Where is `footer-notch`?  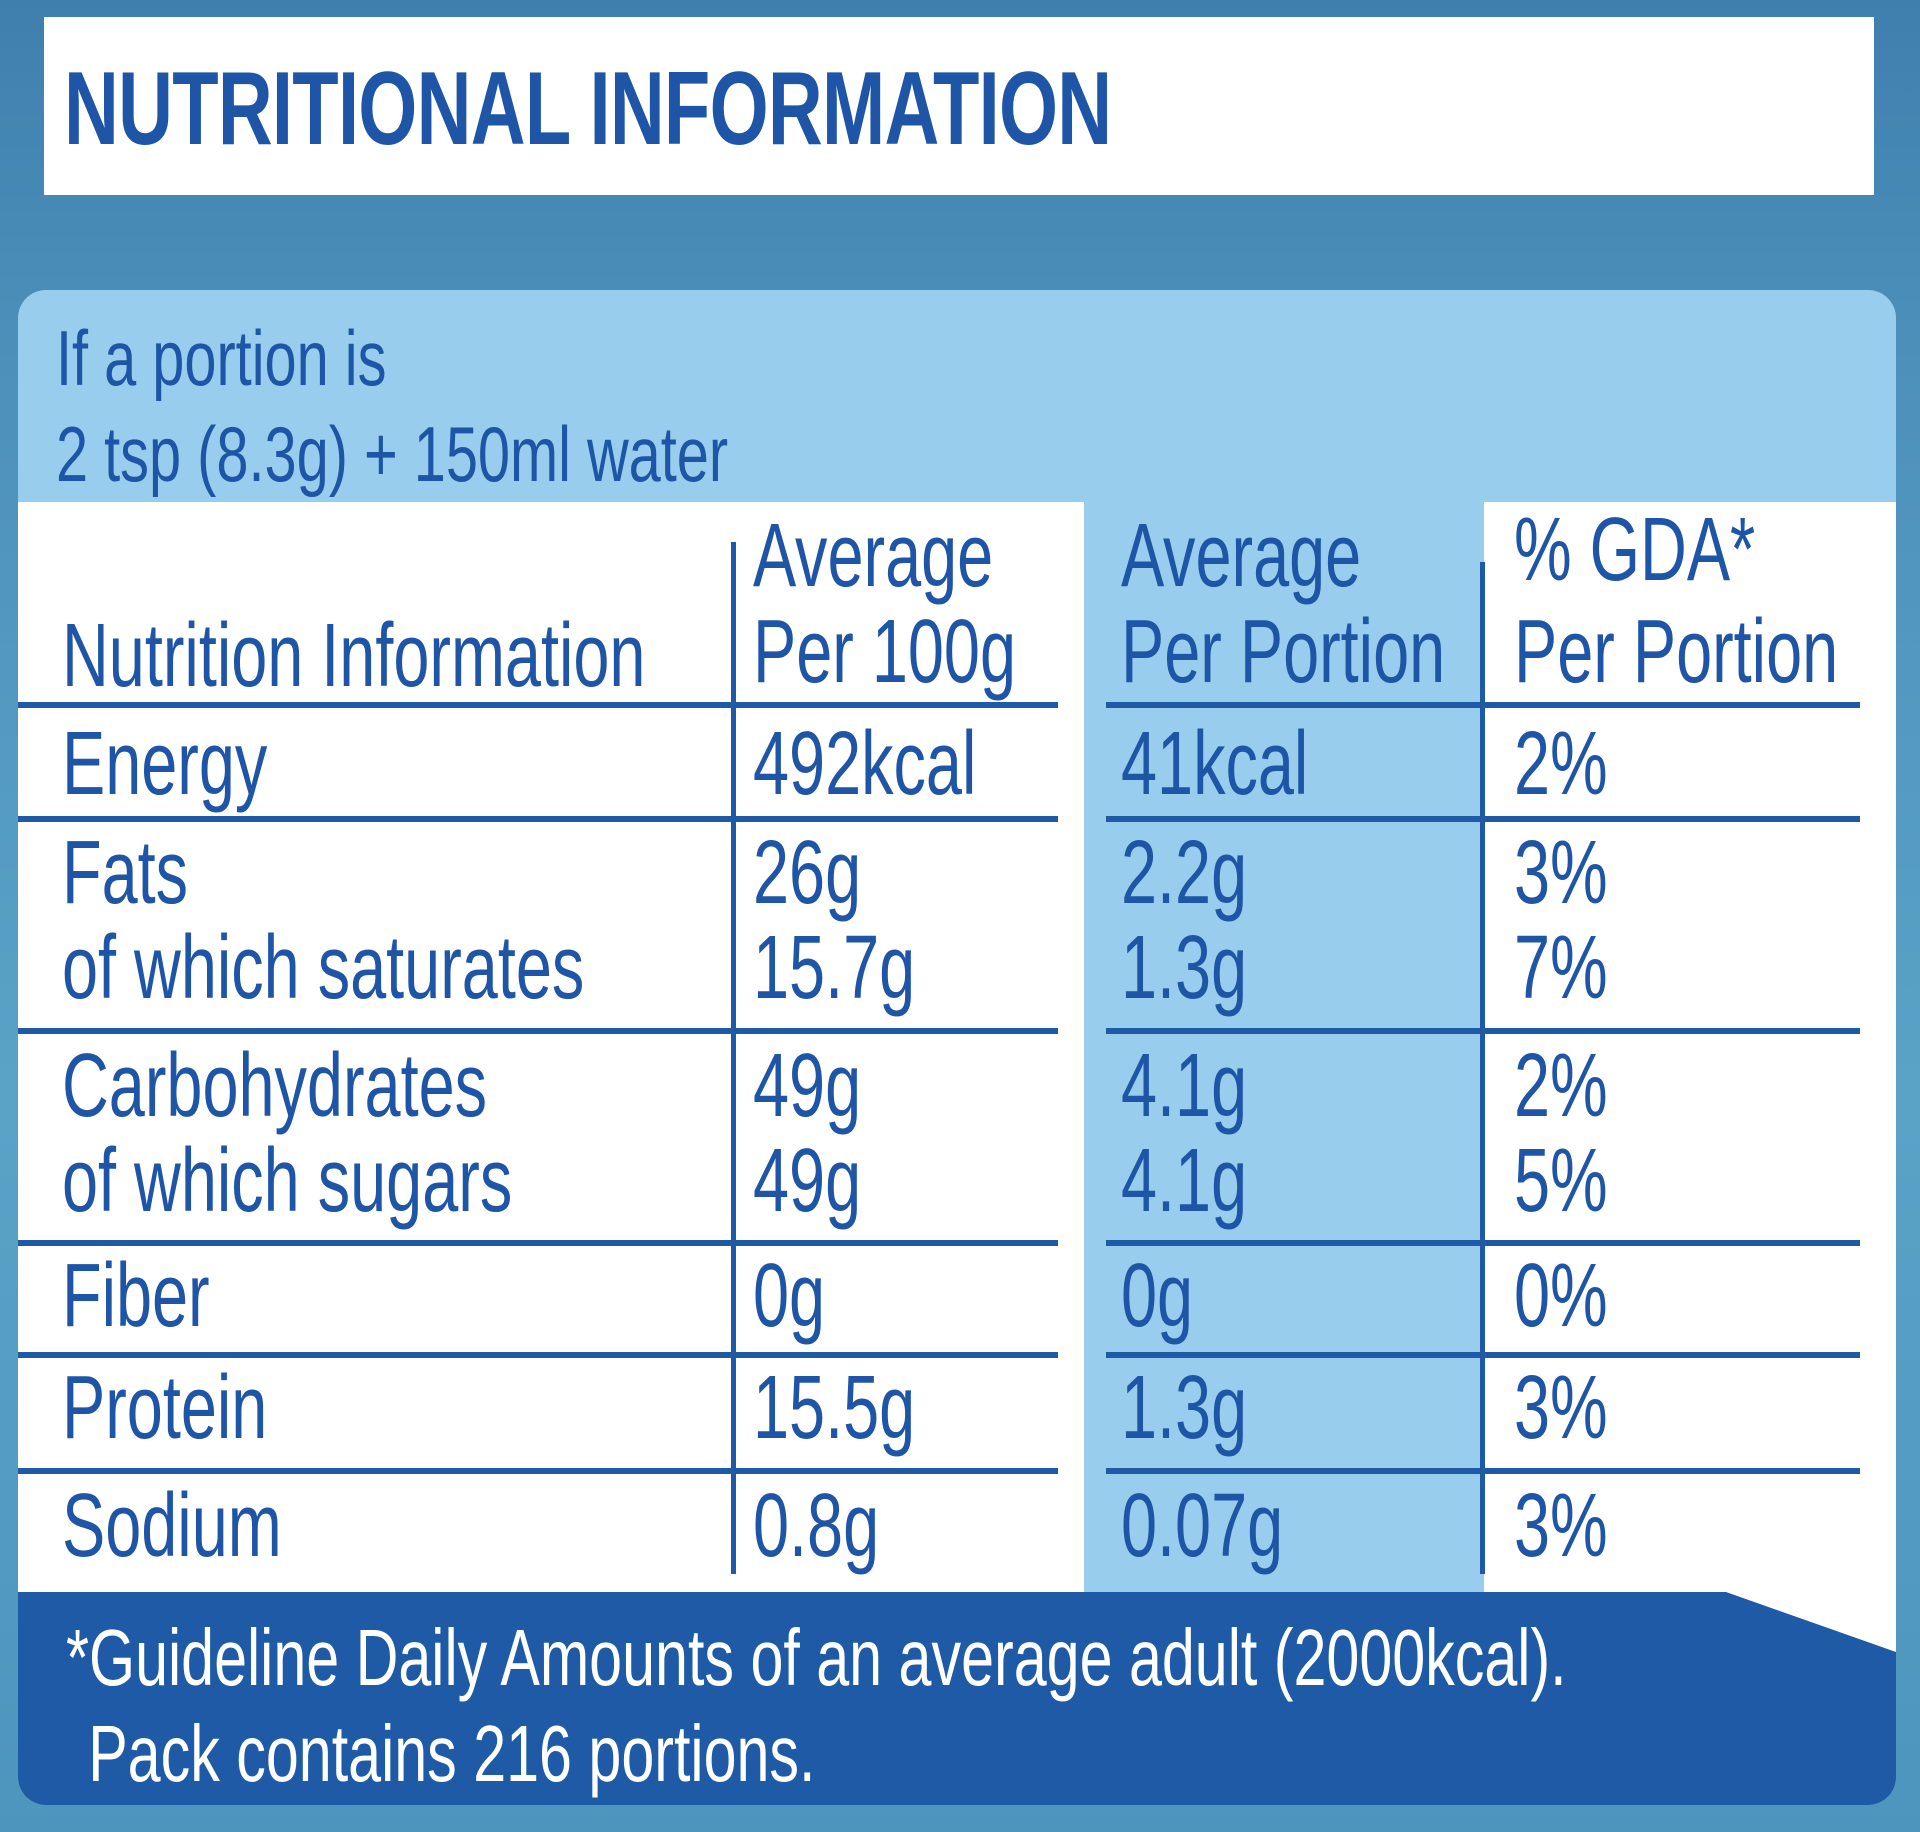
footer-notch is located at coordinates (1811, 1622).